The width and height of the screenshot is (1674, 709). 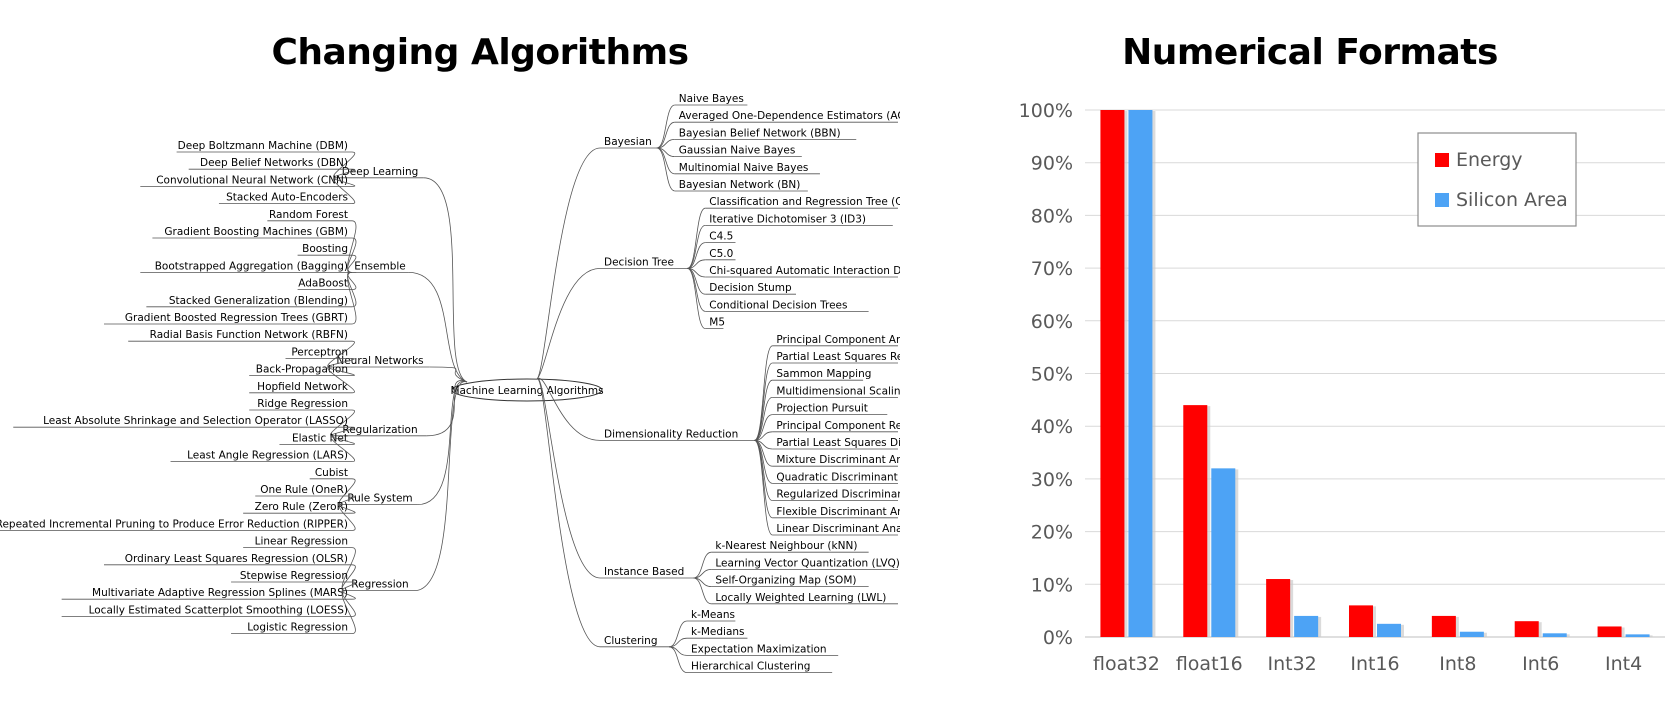 What do you see at coordinates (1052, 585) in the screenshot?
I see `y-tick-label: 10%` at bounding box center [1052, 585].